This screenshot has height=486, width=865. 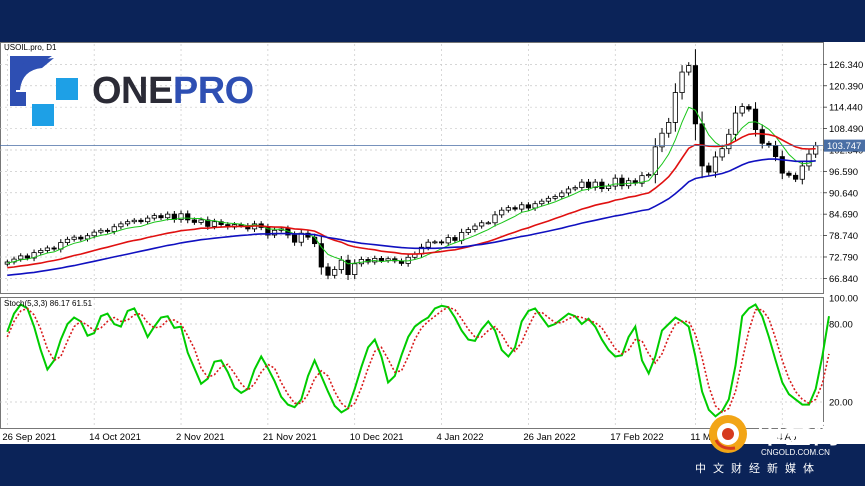 I want to click on onepro-logo, so click(x=136, y=92).